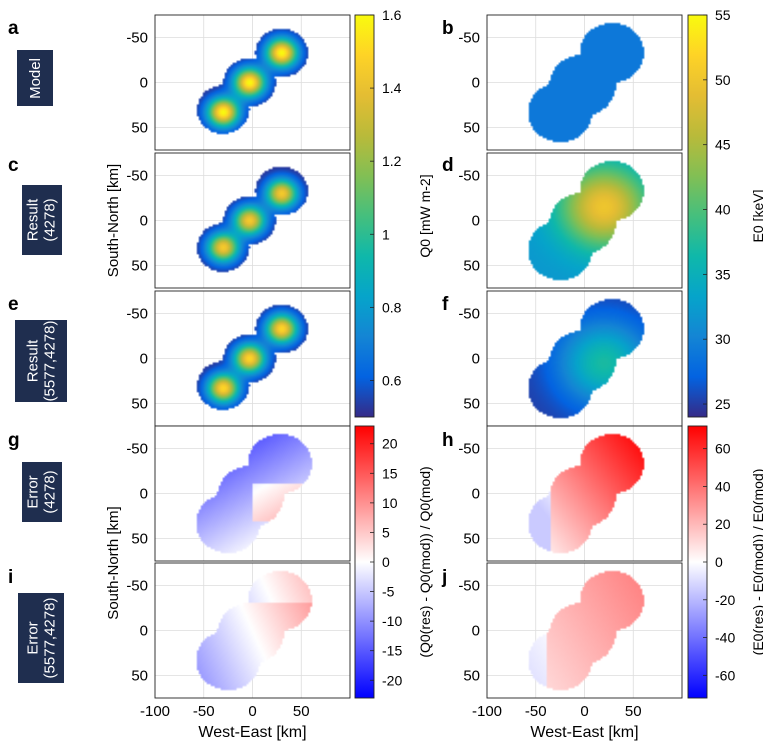 The width and height of the screenshot is (763, 742). I want to click on heatmap-image-g, so click(252, 493).